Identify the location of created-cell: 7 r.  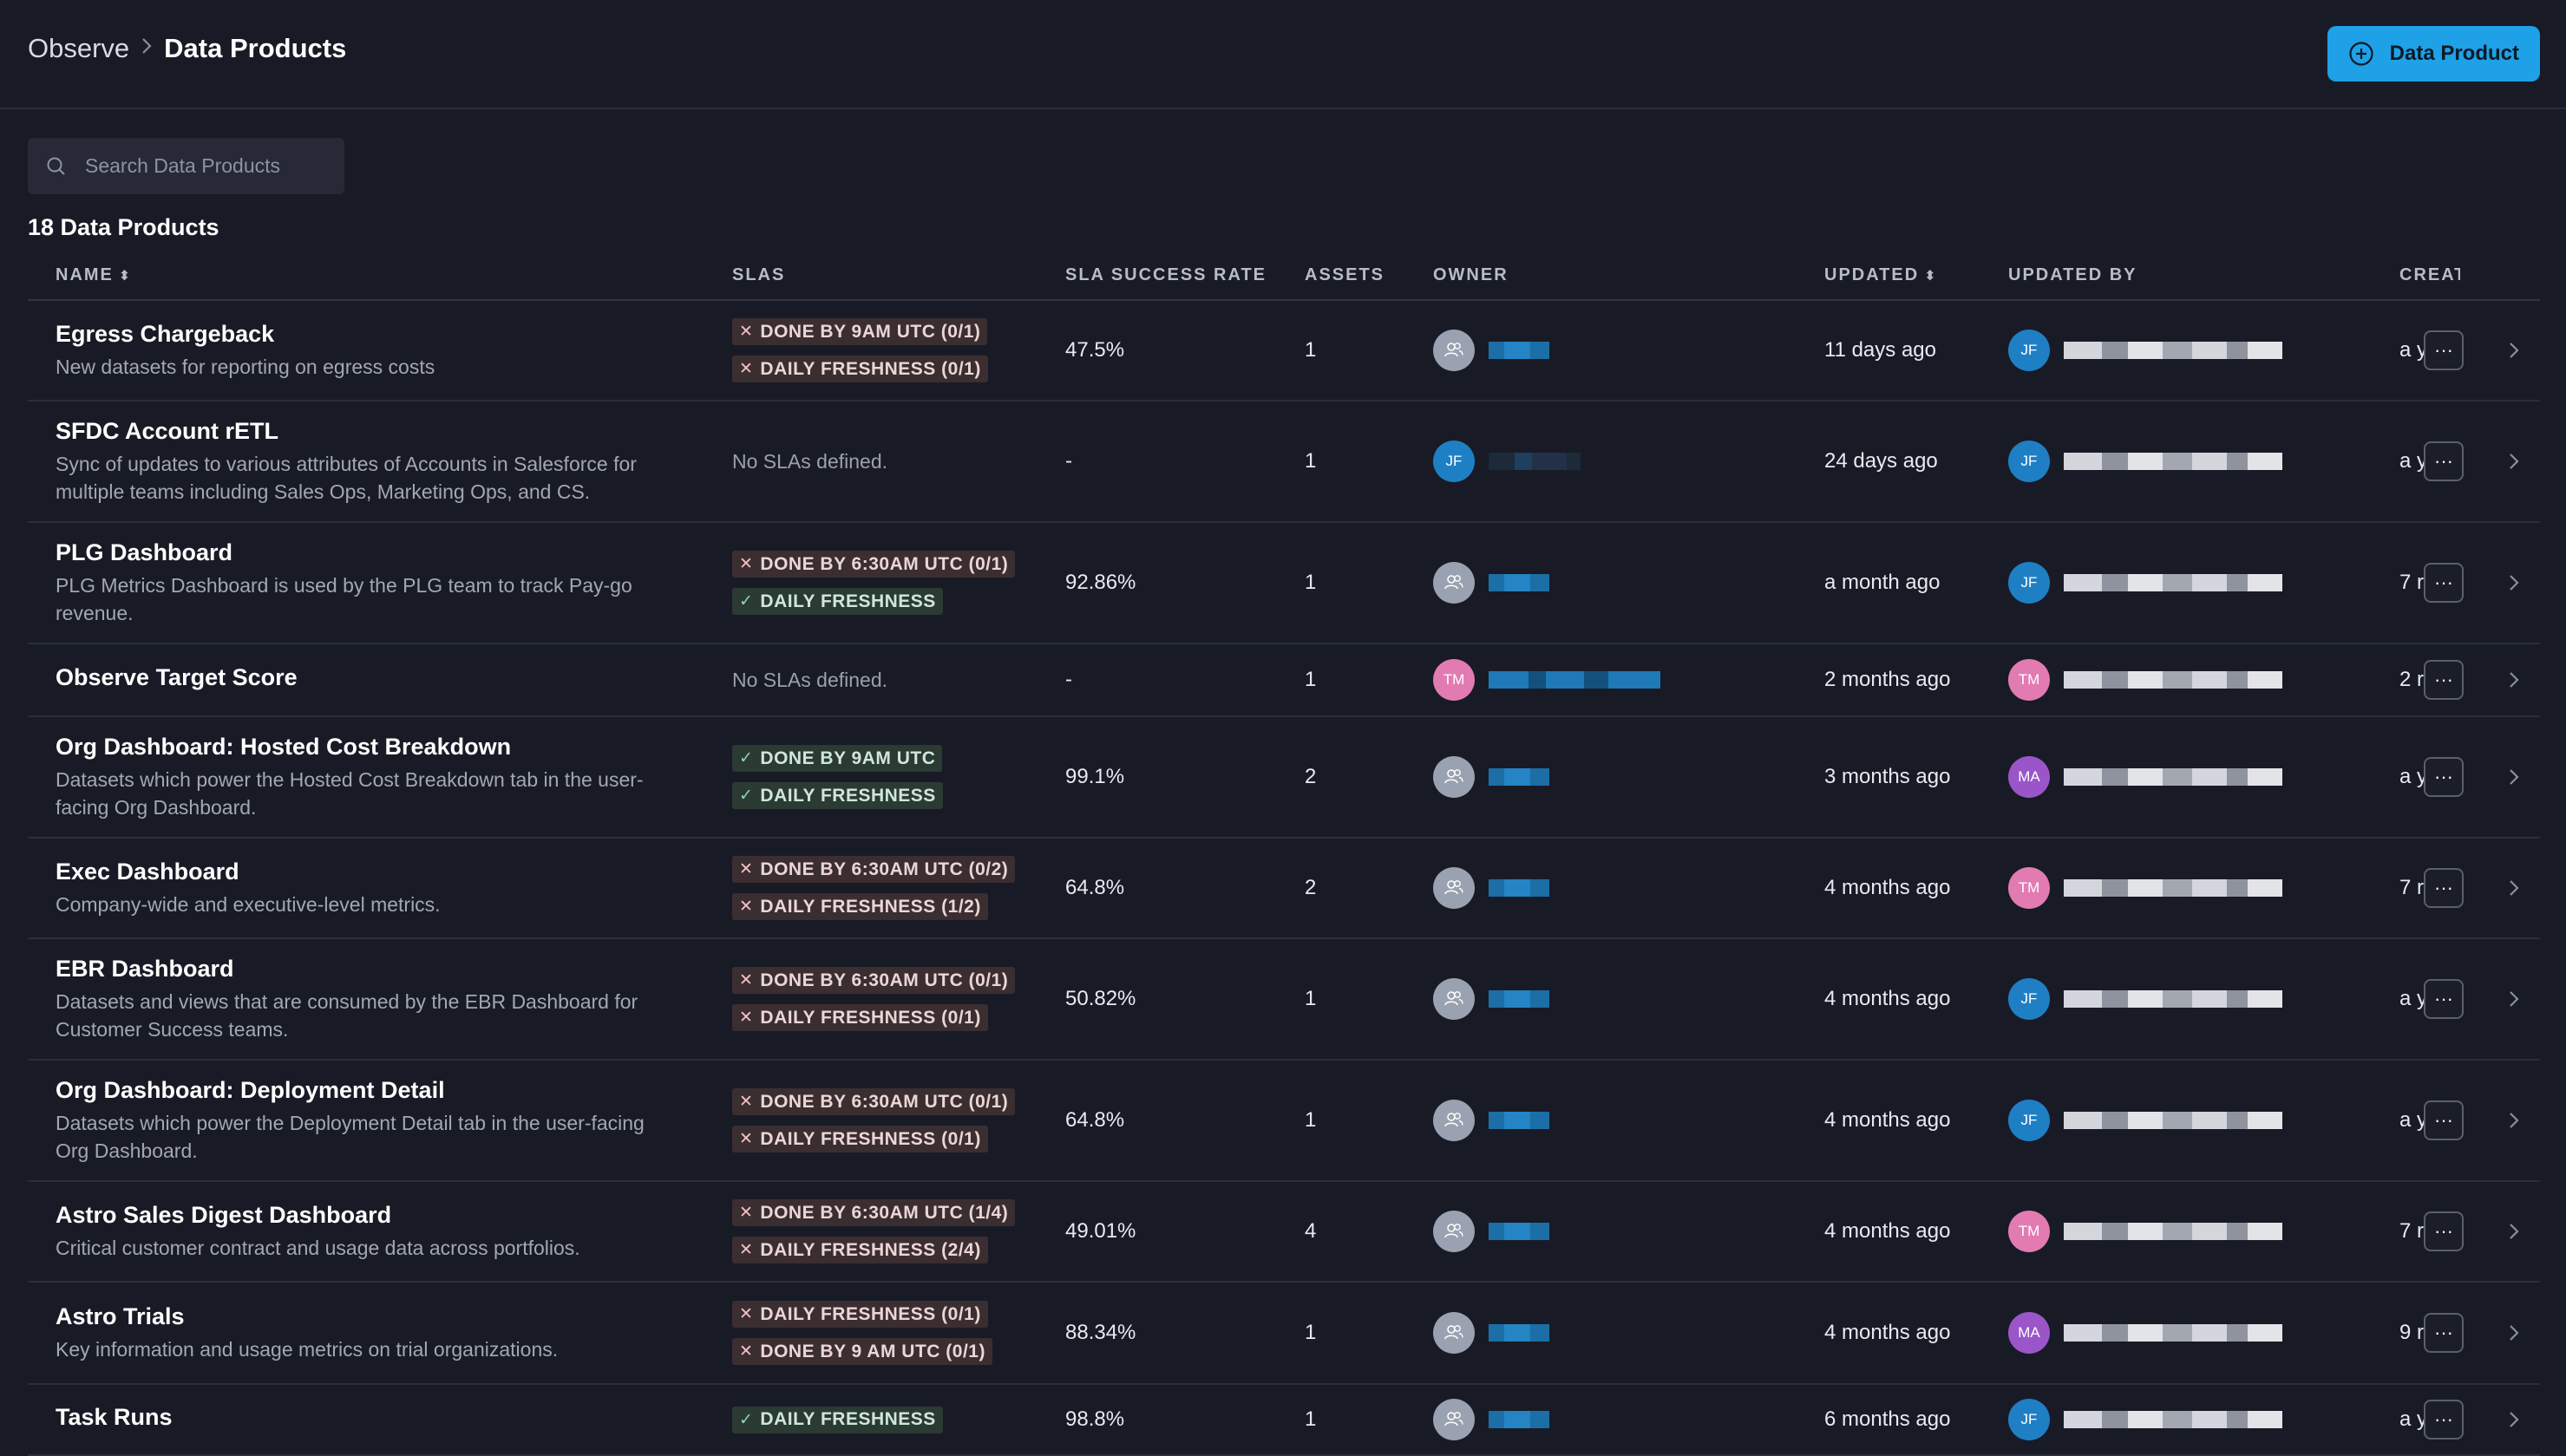
(2416, 888).